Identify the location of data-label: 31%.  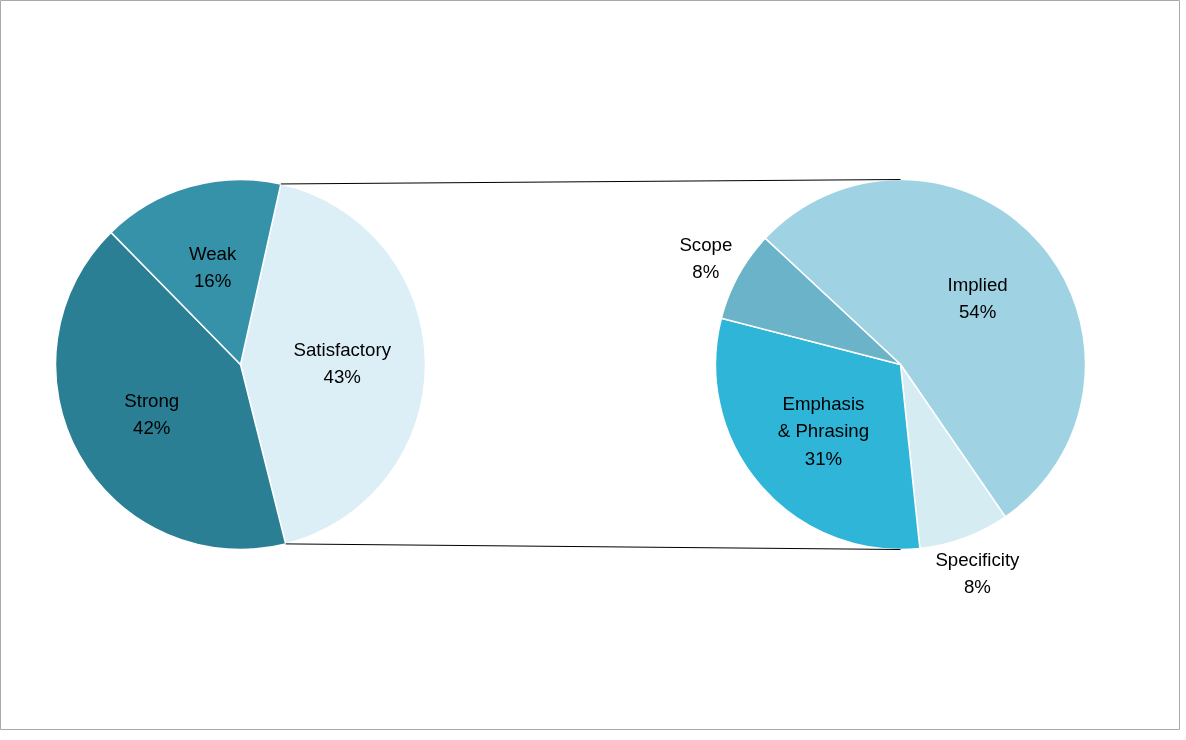
(823, 458).